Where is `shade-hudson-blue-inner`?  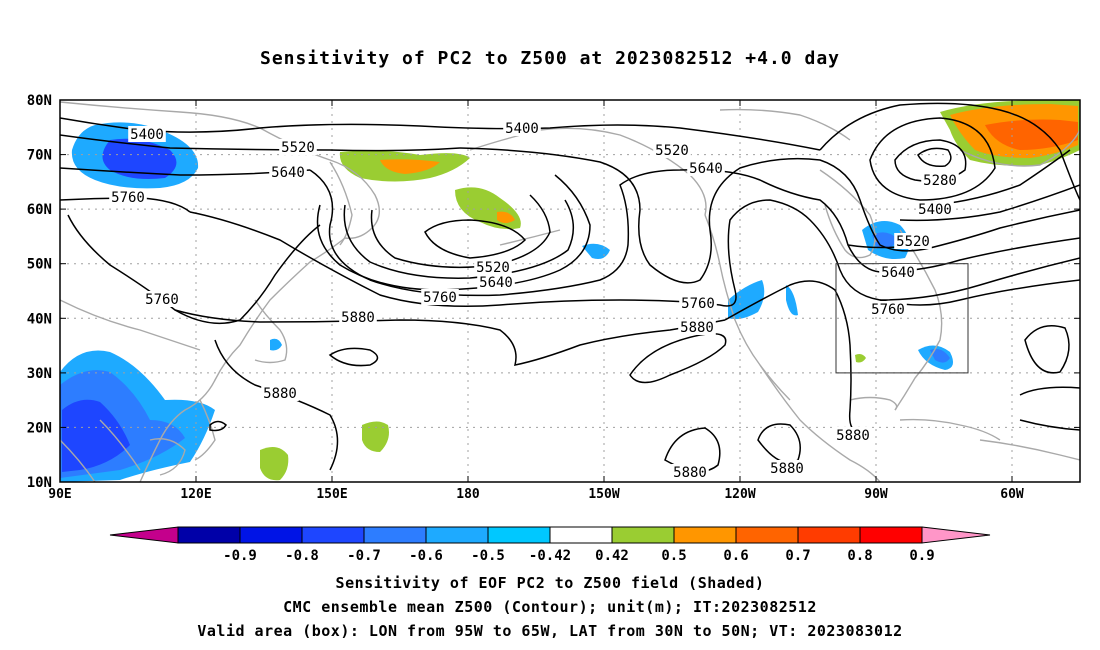
shade-hudson-blue-inner is located at coordinates (885, 240).